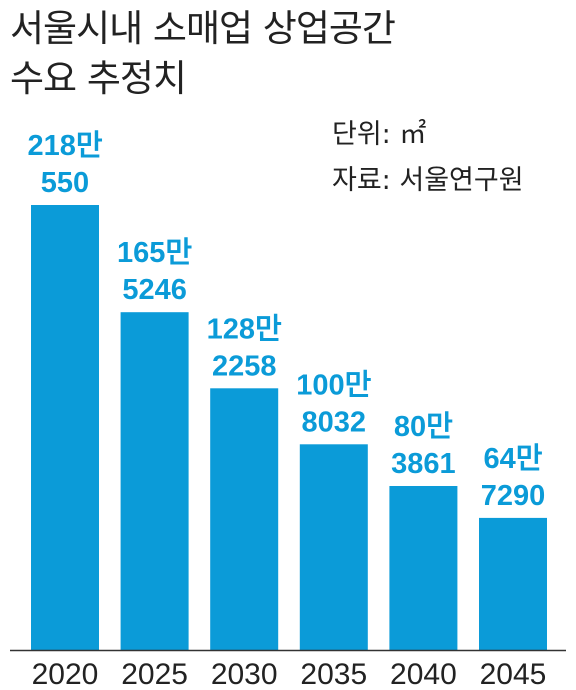  I want to click on data-label-2035-1: 100만, so click(333, 384).